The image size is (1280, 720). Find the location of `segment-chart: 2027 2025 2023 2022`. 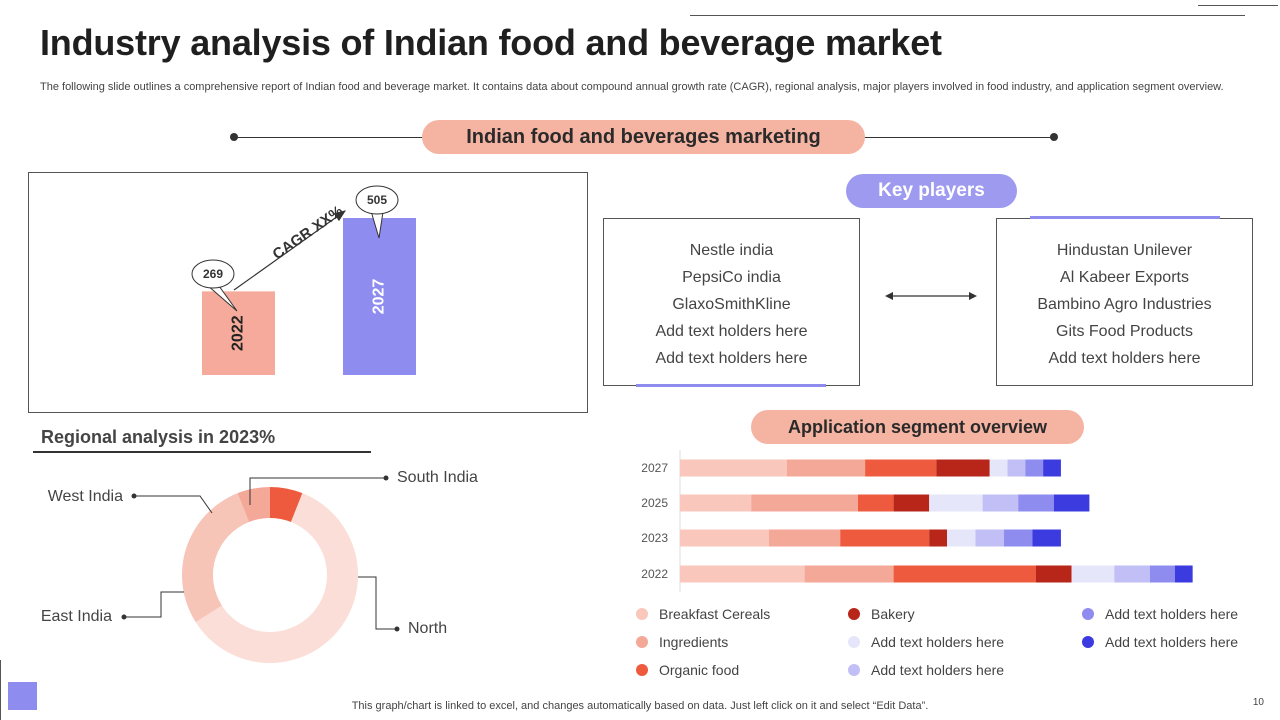

segment-chart: 2027 2025 2023 2022 is located at coordinates (917, 521).